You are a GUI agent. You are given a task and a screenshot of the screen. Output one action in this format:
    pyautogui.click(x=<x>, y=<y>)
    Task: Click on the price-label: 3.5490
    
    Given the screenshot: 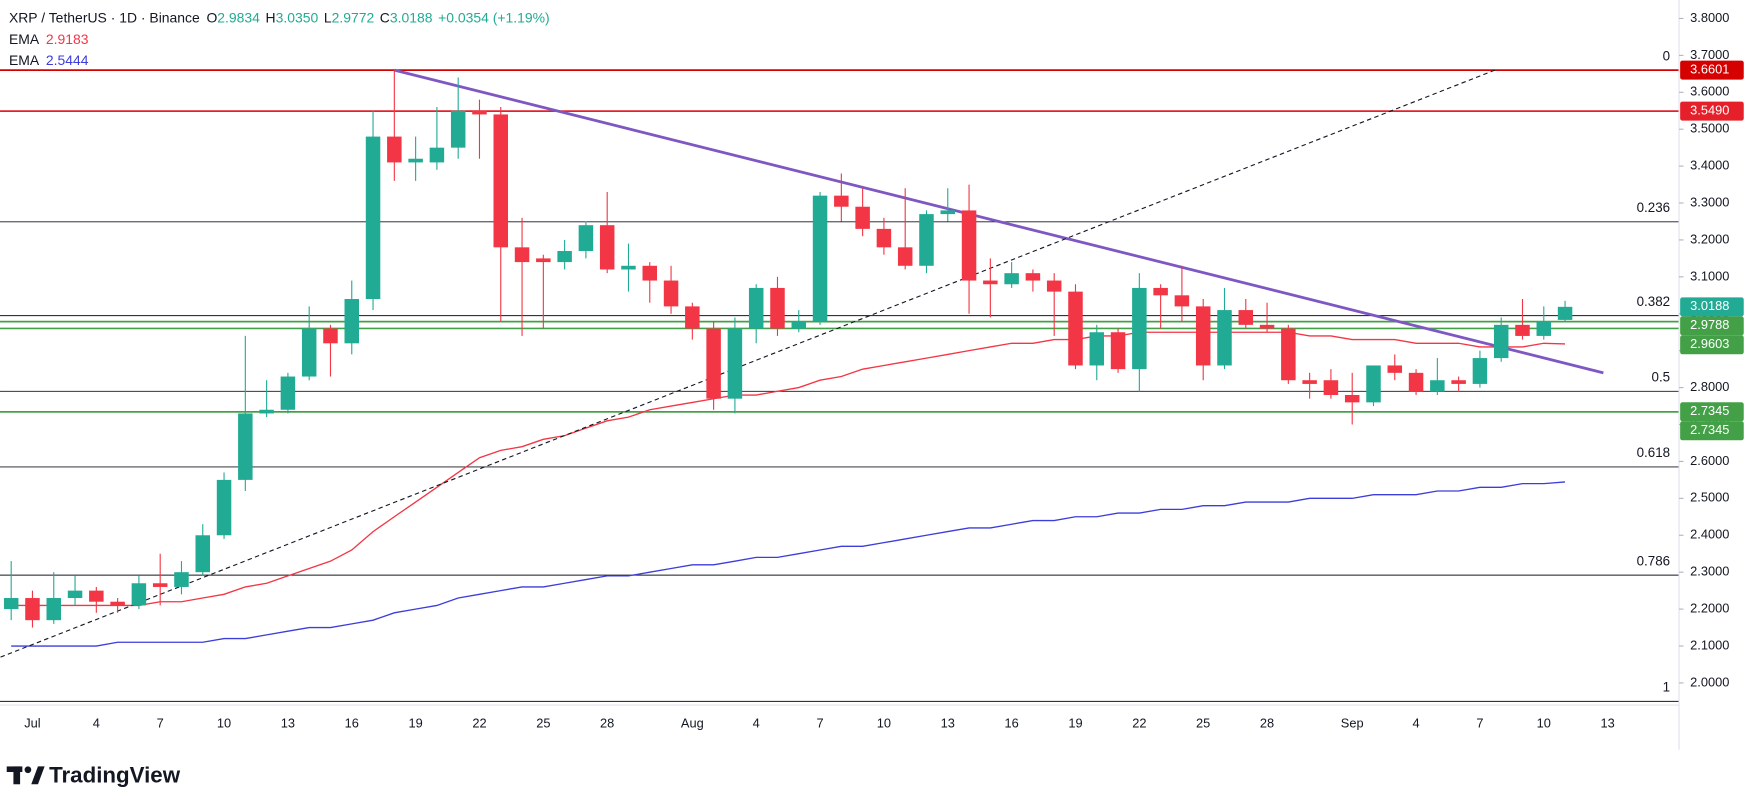 What is the action you would take?
    pyautogui.click(x=1709, y=110)
    